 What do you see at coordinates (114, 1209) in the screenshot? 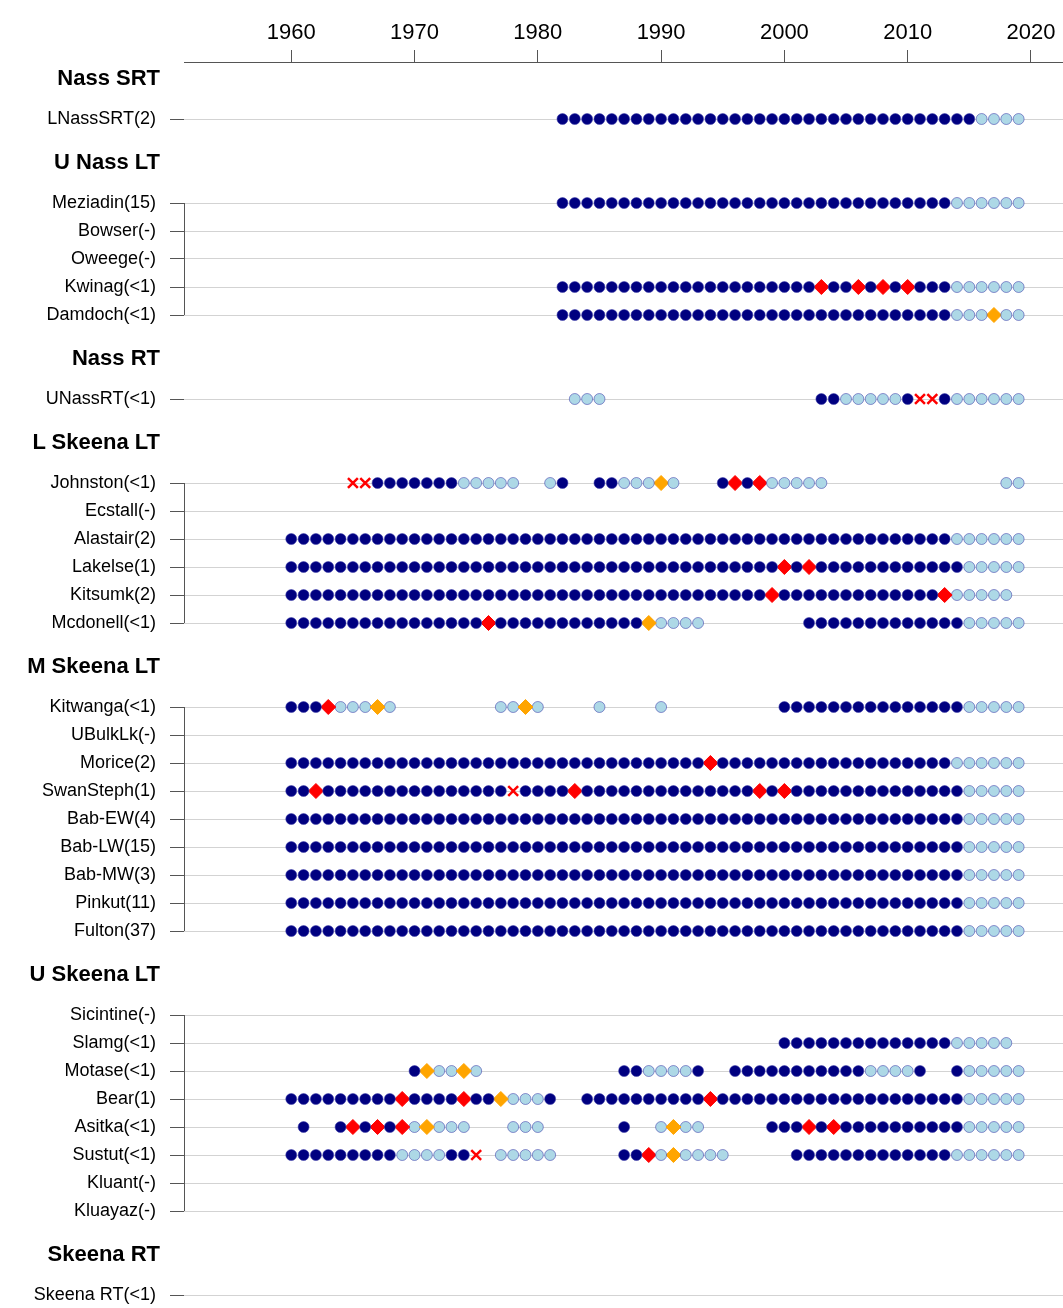
I see `y-tick-label: Kluayaz(-)` at bounding box center [114, 1209].